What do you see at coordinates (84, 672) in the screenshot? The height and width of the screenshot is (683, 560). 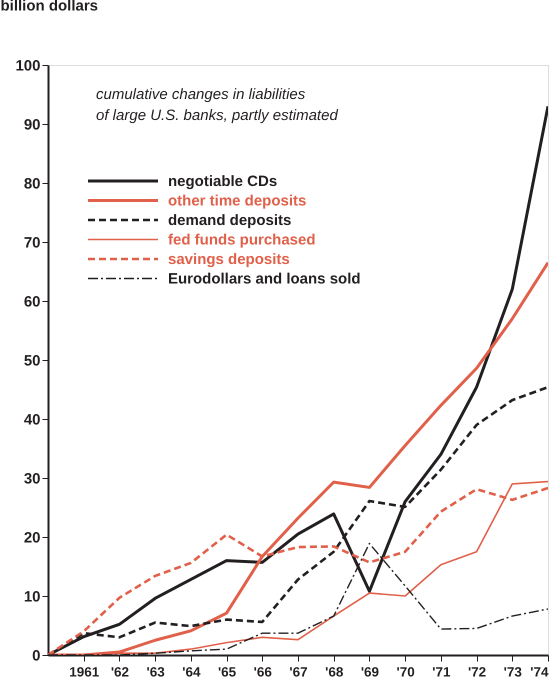 I see `x-tick-label: 1961` at bounding box center [84, 672].